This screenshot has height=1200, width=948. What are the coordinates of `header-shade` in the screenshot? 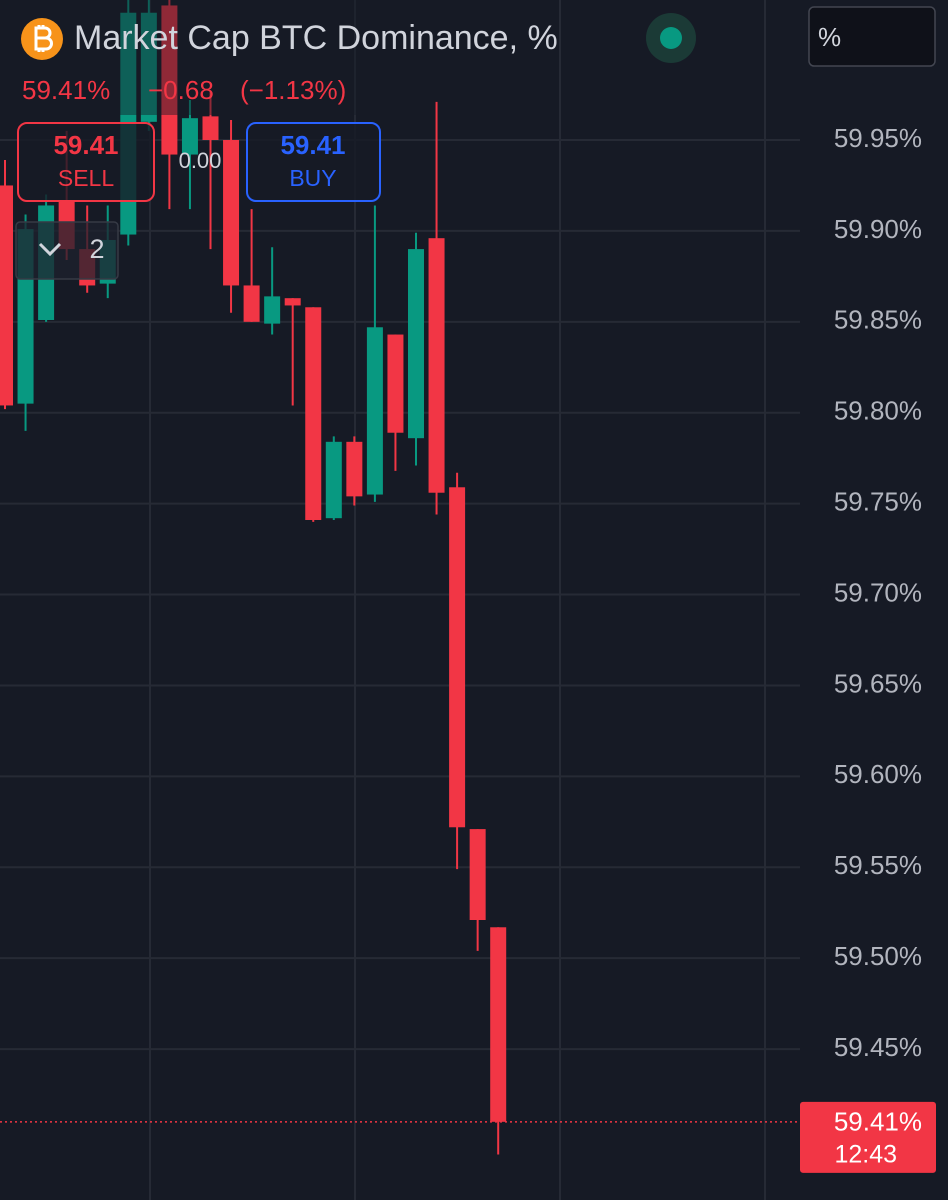 It's located at (210, 57).